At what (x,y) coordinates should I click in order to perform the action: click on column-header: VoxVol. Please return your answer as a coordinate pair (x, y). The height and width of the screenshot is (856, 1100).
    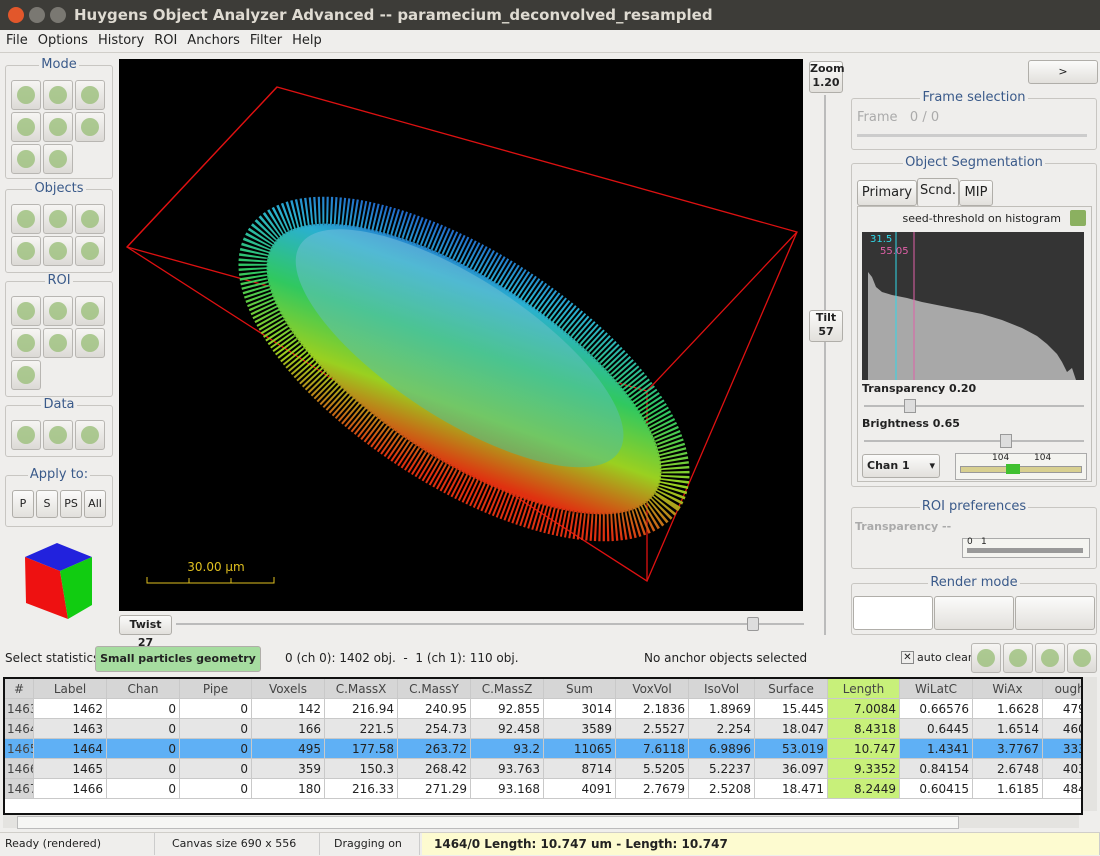
    Looking at the image, I should click on (652, 689).